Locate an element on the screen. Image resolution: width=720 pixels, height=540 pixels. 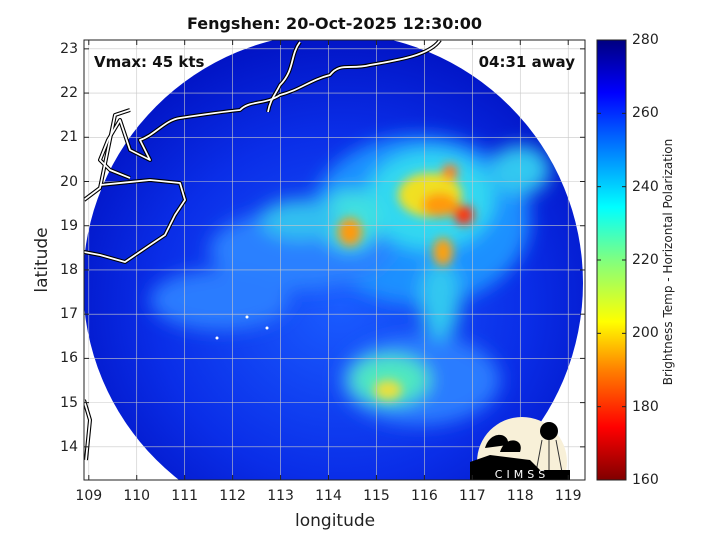
y-tick-label: 22 is located at coordinates (69, 93).